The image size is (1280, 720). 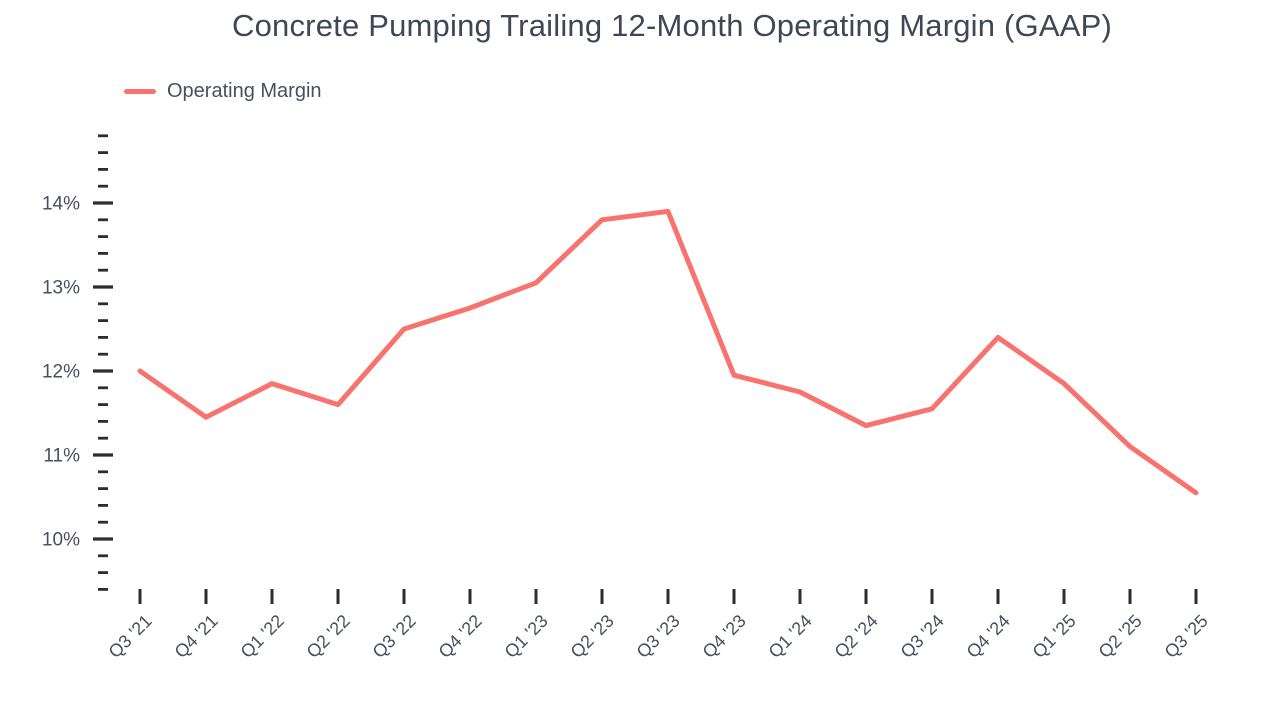 I want to click on x-axis-label: Q2 '22, so click(x=328, y=636).